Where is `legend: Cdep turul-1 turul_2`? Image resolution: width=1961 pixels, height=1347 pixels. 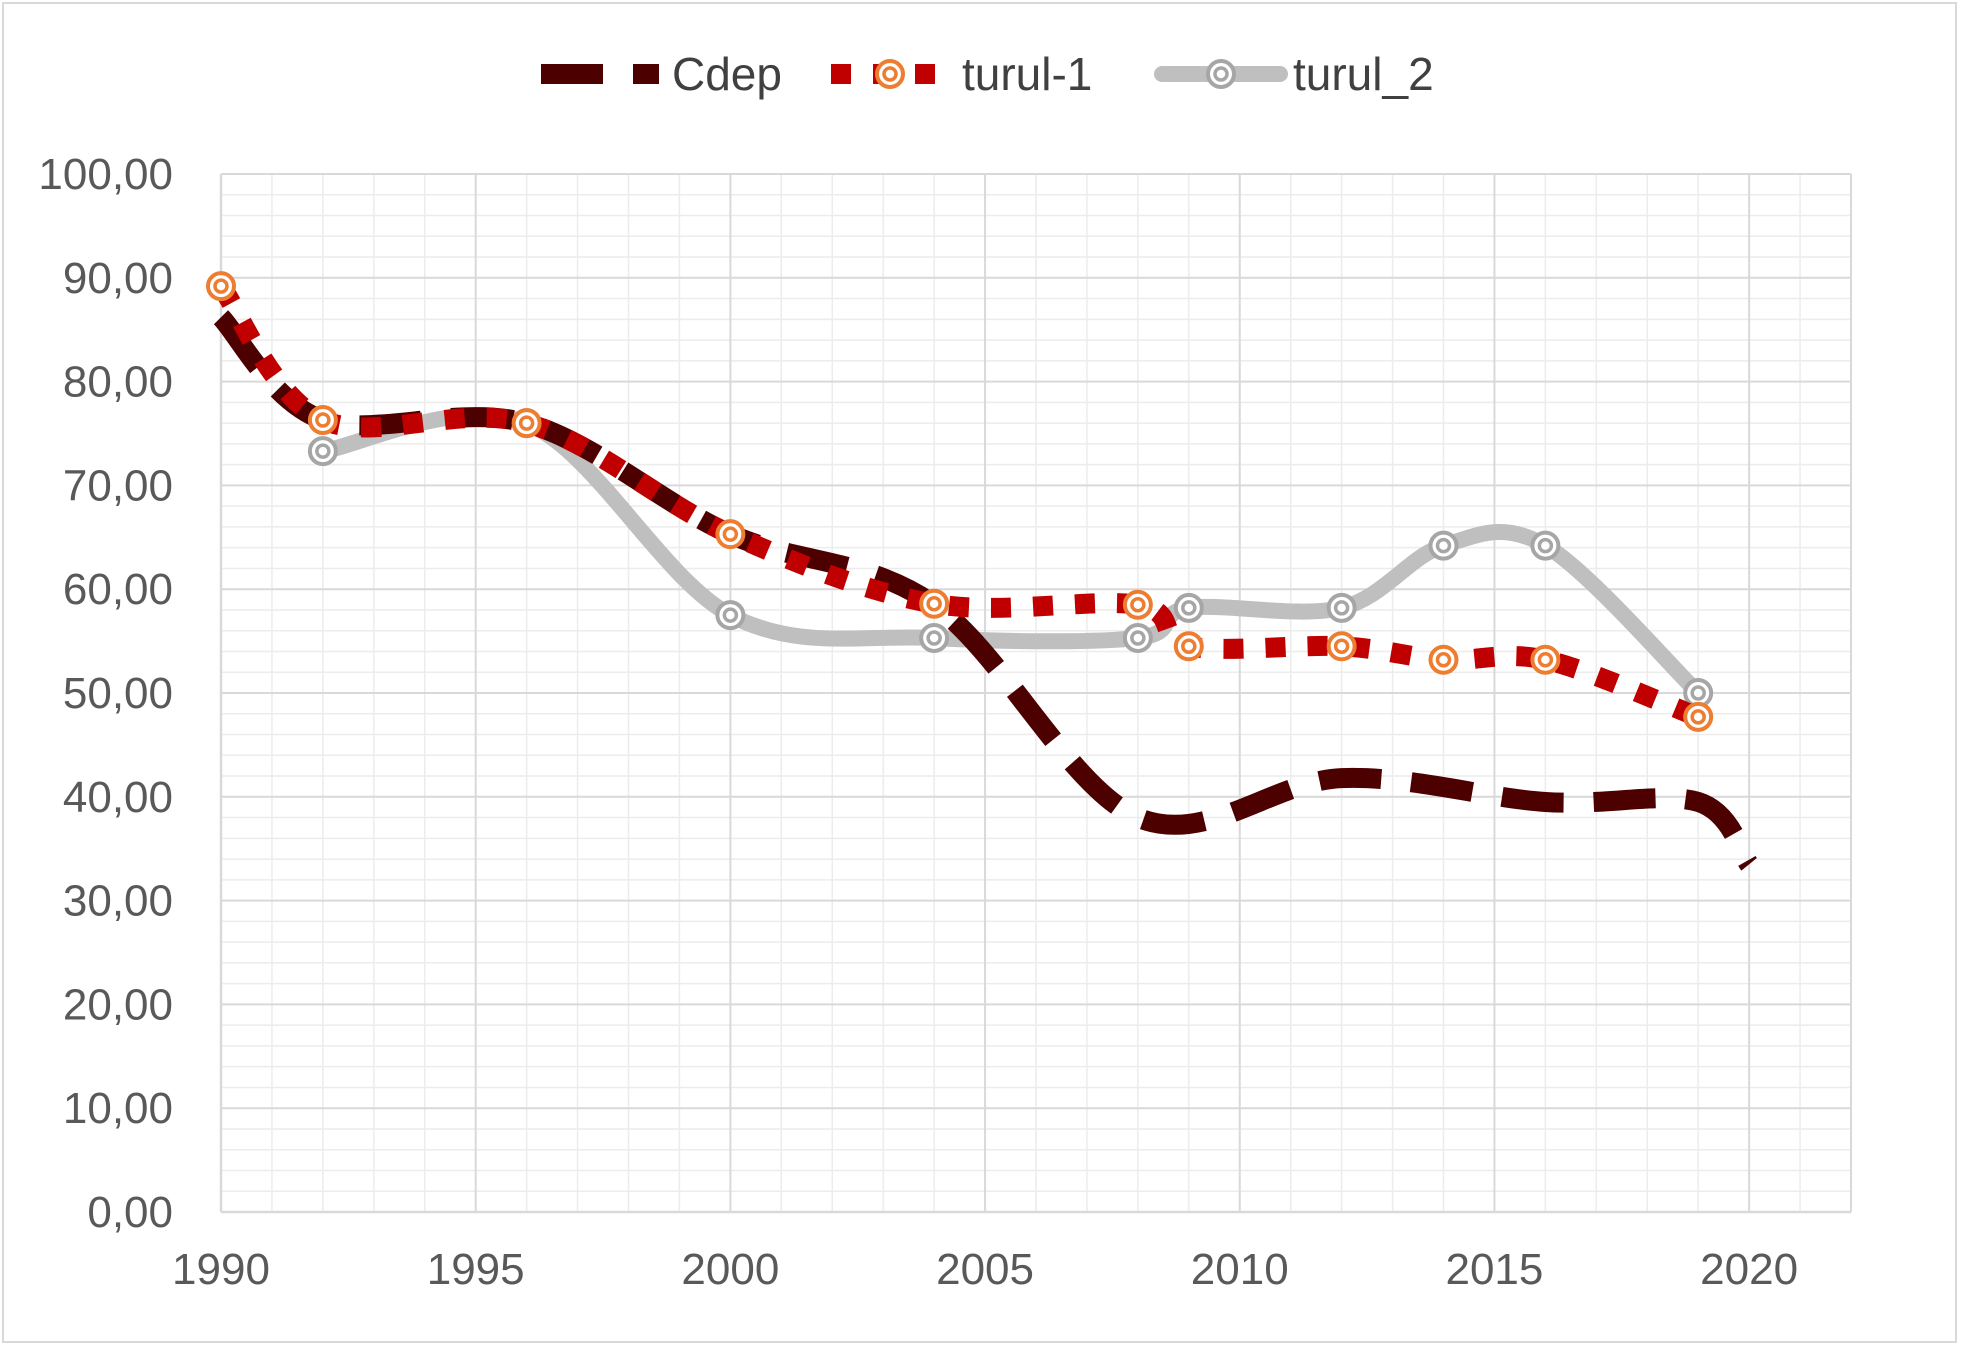 legend: Cdep turul-1 turul_2 is located at coordinates (987, 74).